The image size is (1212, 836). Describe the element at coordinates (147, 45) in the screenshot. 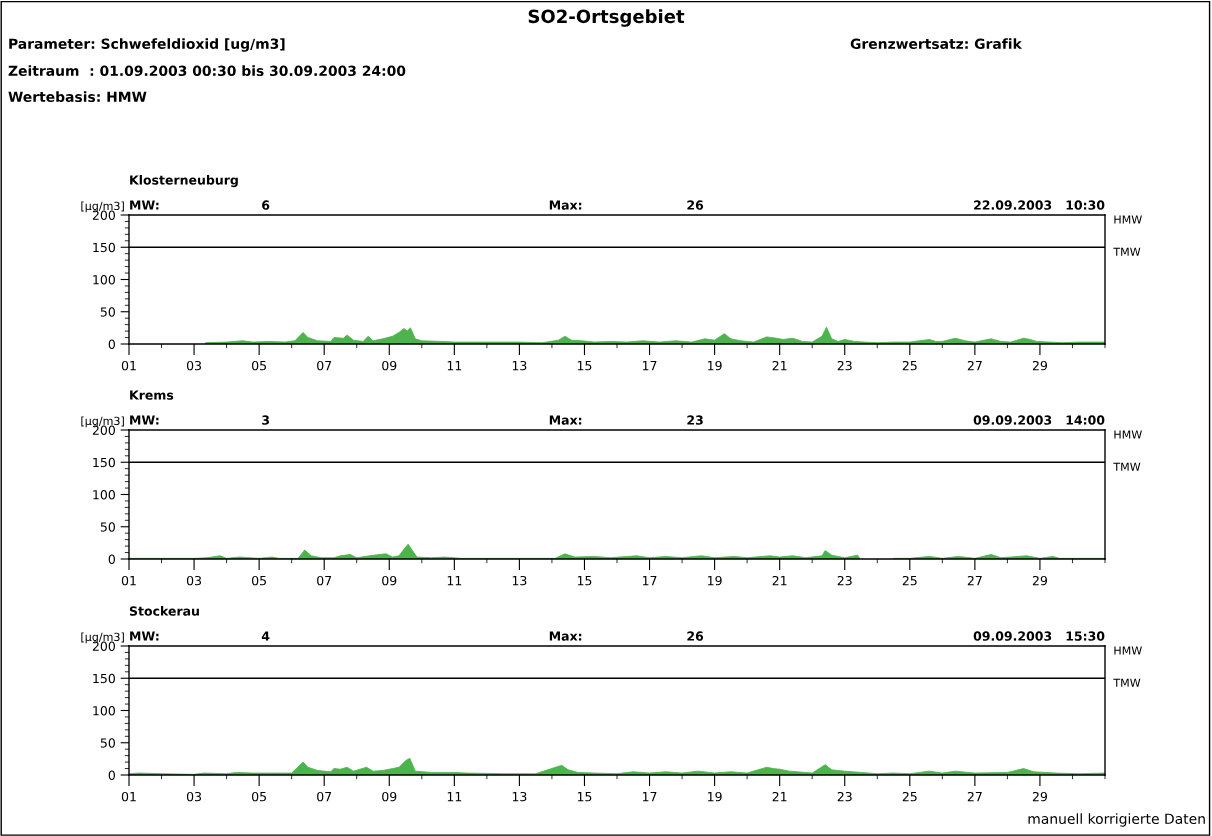

I see `text: Parameter: Schwefeldioxid [ug/m3]` at that location.